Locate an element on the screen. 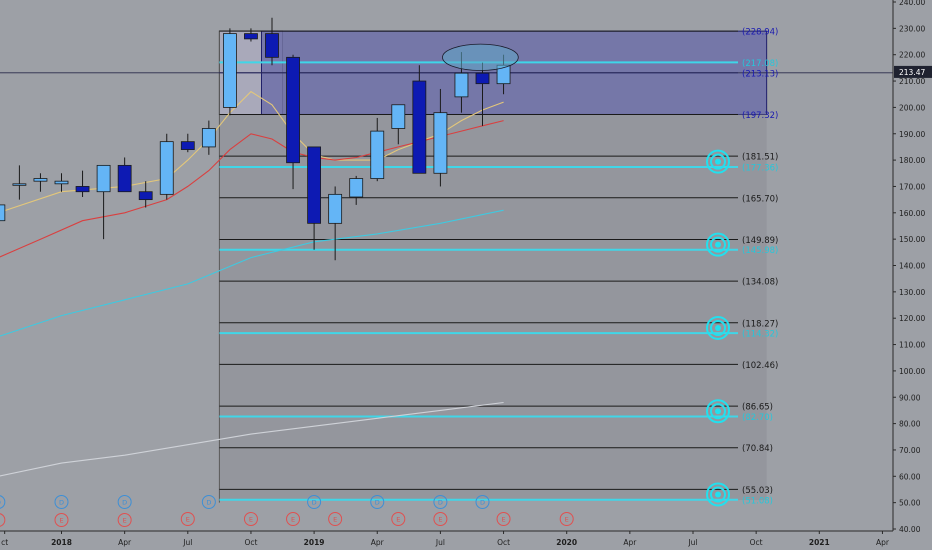 The width and height of the screenshot is (932, 550). level-label: (228.94) is located at coordinates (760, 33).